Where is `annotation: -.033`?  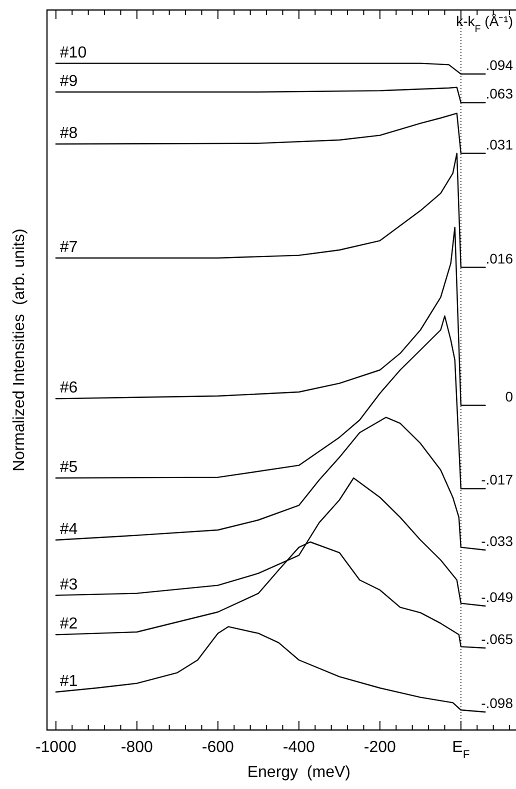
annotation: -.033 is located at coordinates (497, 541).